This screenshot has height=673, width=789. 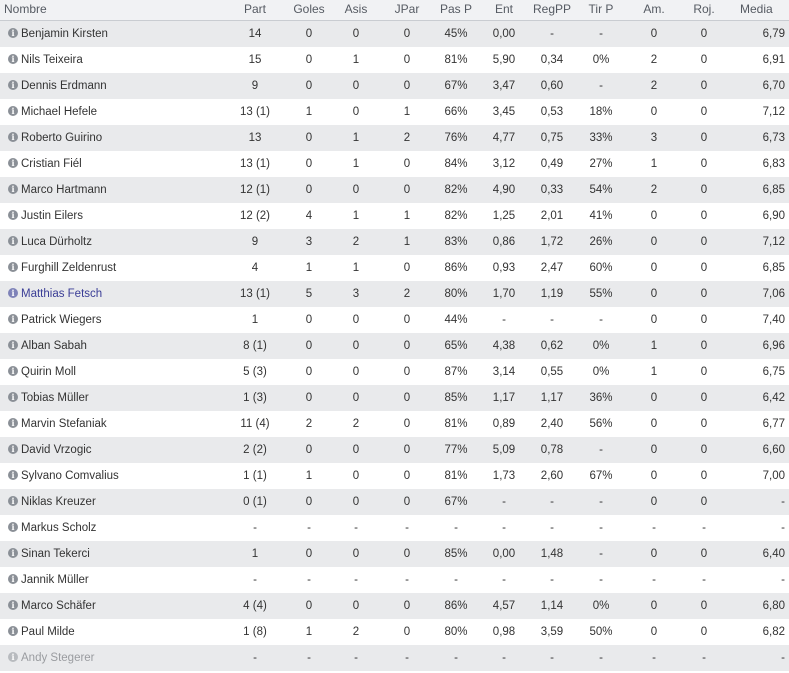 I want to click on table-row: i Sinan Tekerci 1 0 0 0 85% 0,00 1,48 - 0 0 6,40, so click(x=394, y=554).